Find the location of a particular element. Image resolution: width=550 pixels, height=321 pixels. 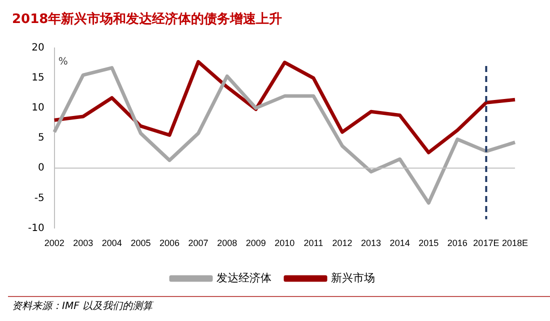

y-tick-label: 20 is located at coordinates (38, 48).